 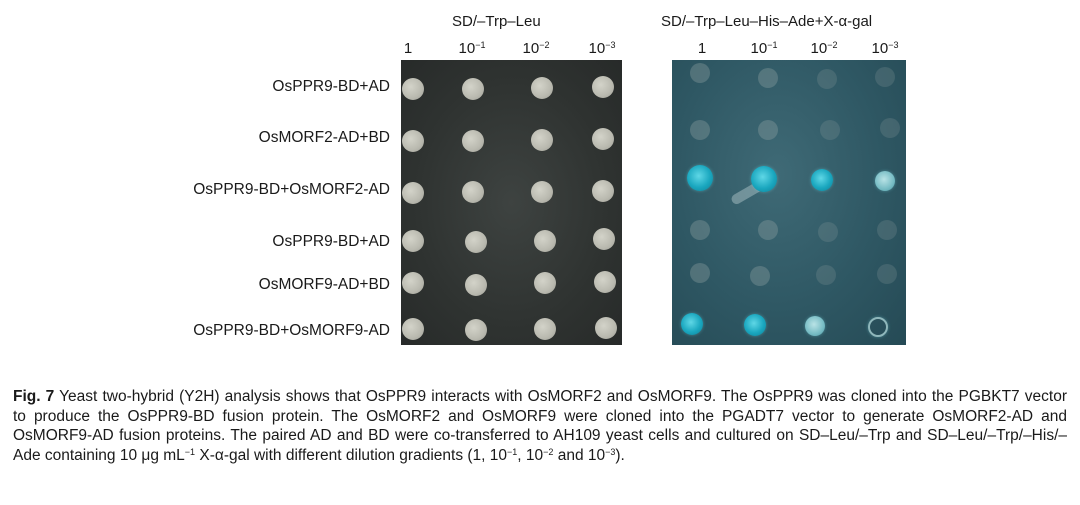 What do you see at coordinates (291, 189) in the screenshot?
I see `row-label-3: OsPPR9-BD+OsMORF2-AD` at bounding box center [291, 189].